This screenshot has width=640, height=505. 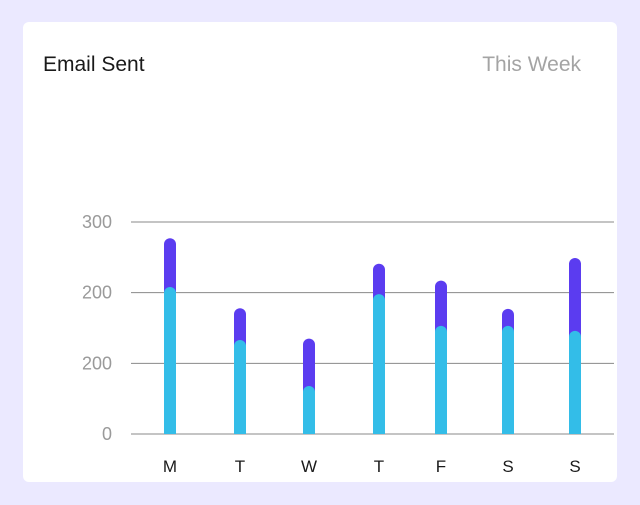 What do you see at coordinates (107, 434) in the screenshot?
I see `y-tick-label: 0` at bounding box center [107, 434].